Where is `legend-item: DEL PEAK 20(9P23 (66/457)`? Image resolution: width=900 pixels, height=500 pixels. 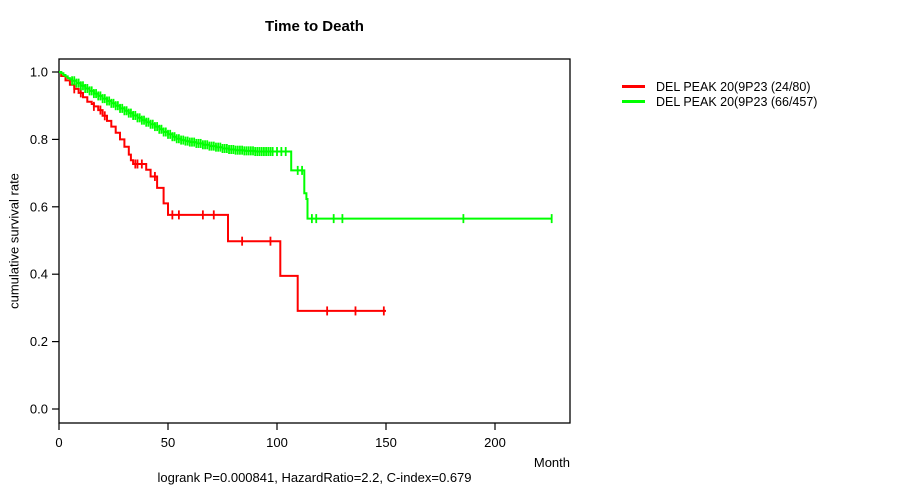 legend-item: DEL PEAK 20(9P23 (66/457) is located at coordinates (719, 101).